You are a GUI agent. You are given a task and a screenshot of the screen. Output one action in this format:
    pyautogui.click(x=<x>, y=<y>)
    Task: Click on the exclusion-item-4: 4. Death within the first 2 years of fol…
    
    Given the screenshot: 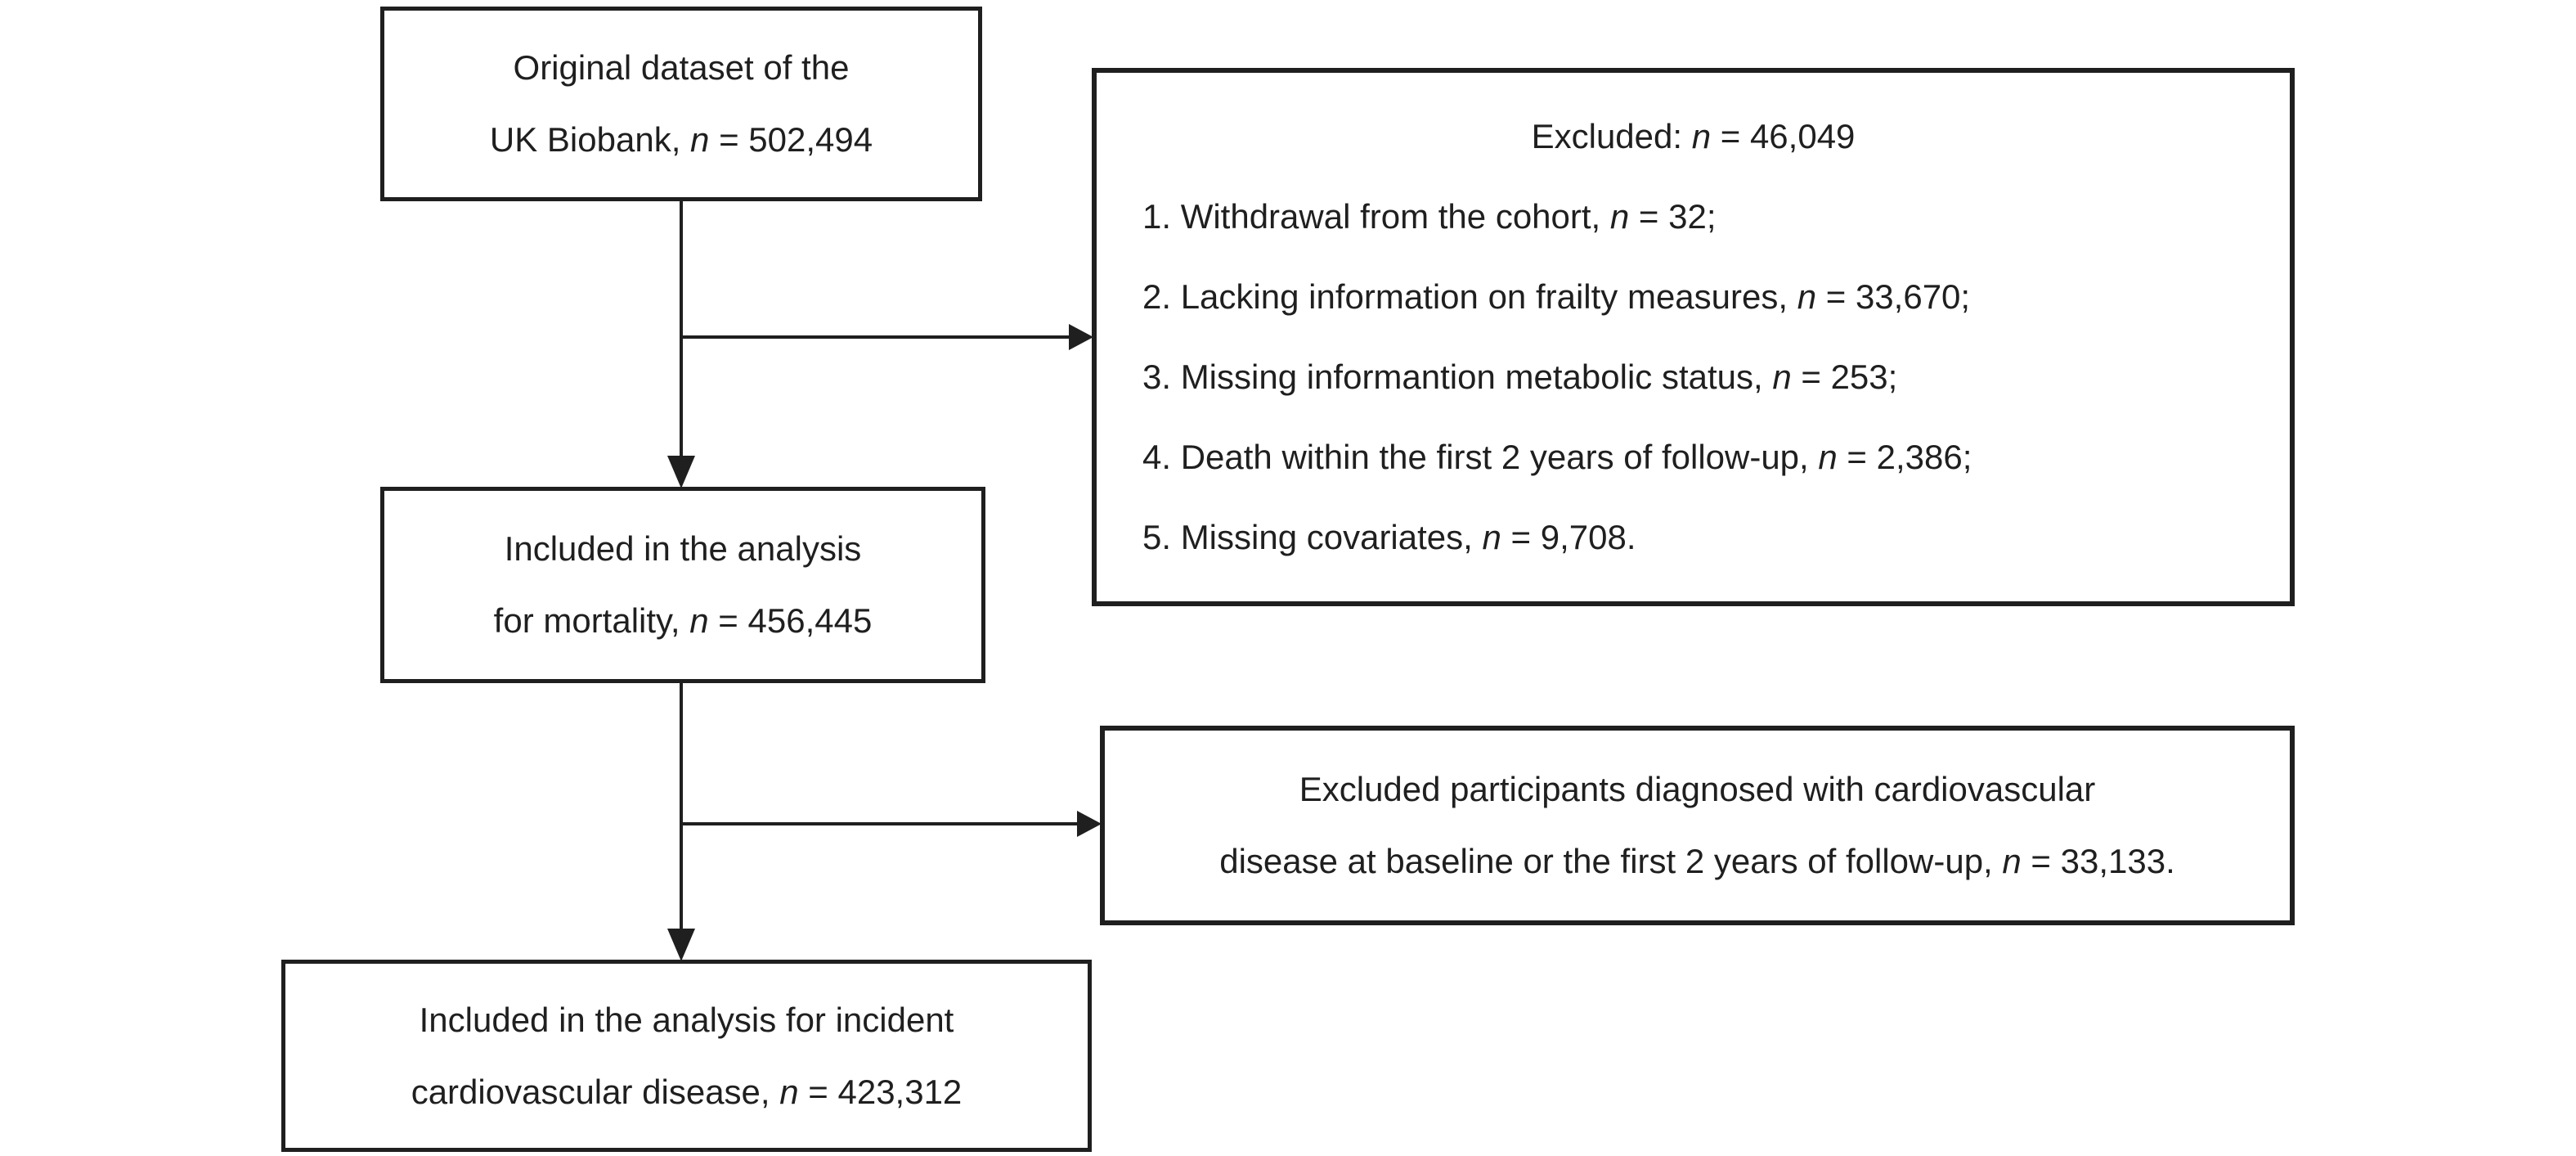 What is the action you would take?
    pyautogui.click(x=1693, y=457)
    